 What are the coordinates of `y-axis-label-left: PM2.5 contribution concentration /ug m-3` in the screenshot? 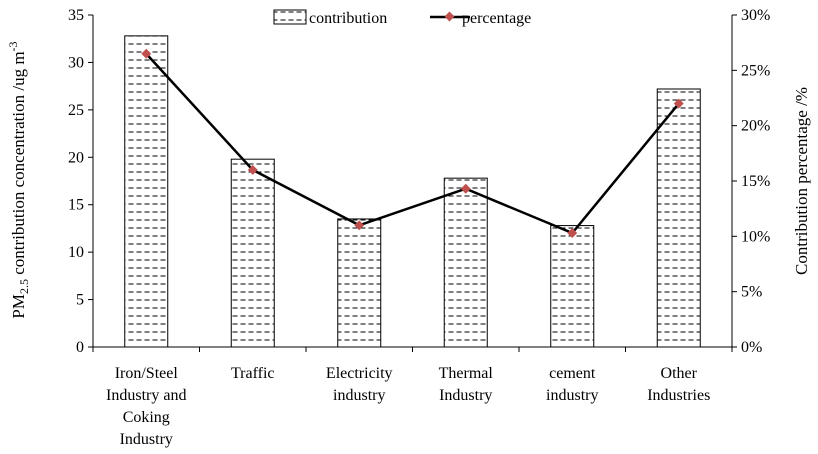 It's located at (18, 179).